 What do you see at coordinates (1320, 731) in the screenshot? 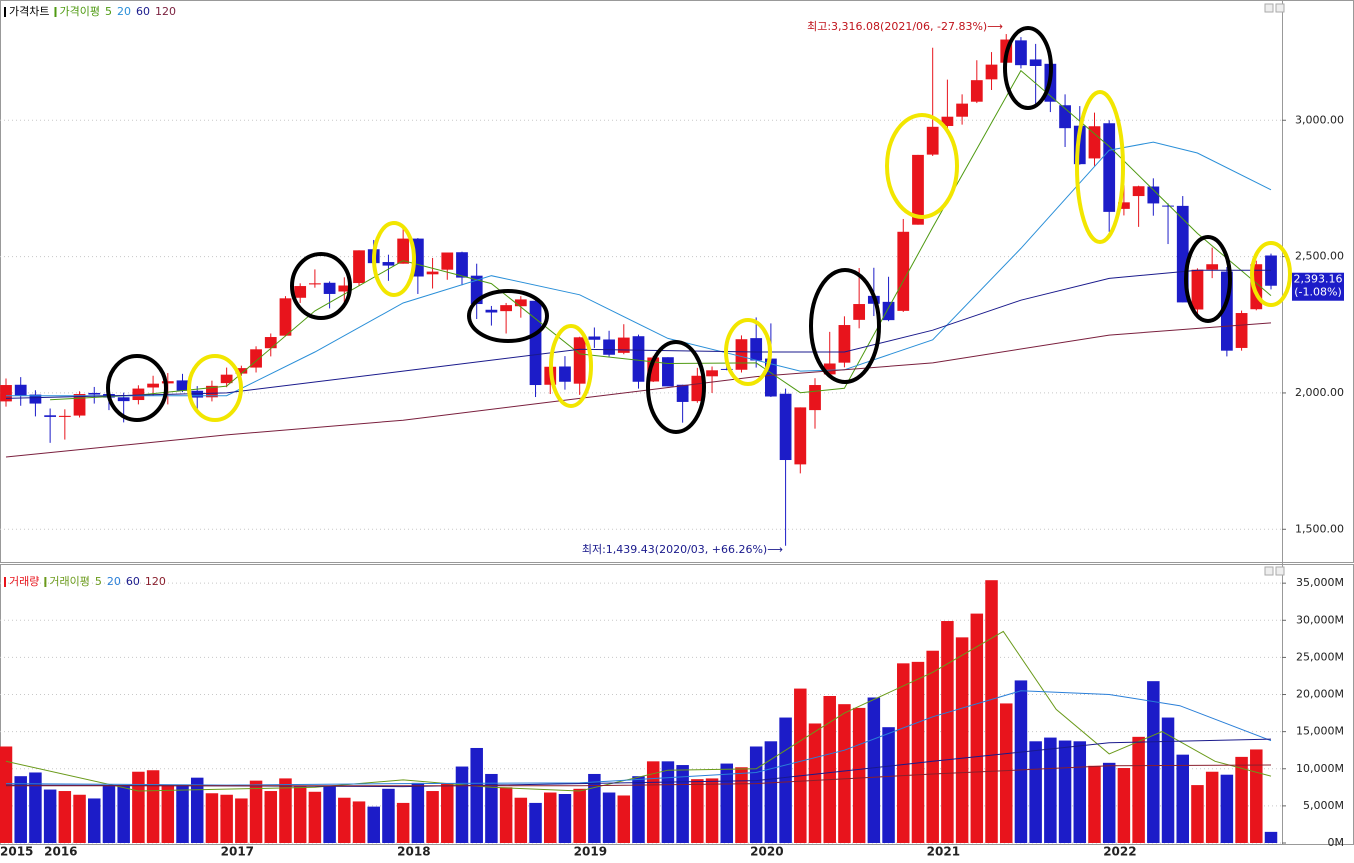
I see `y-tick-label: 15,000M` at bounding box center [1320, 731].